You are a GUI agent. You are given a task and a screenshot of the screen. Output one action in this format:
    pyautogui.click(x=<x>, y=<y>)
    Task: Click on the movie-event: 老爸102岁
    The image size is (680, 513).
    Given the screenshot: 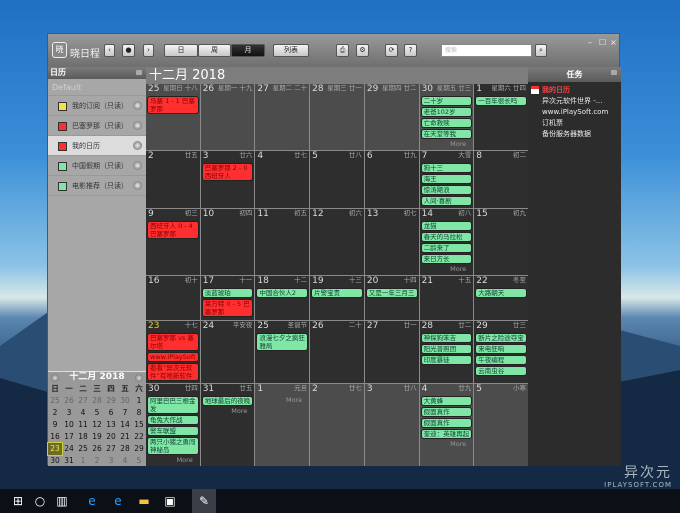 What is the action you would take?
    pyautogui.click(x=446, y=112)
    